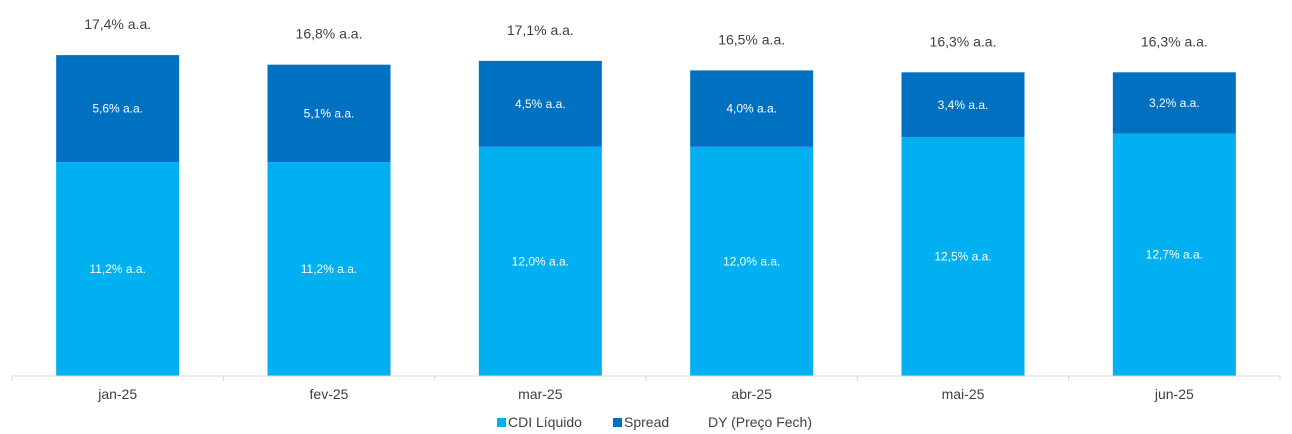 The width and height of the screenshot is (1292, 434). I want to click on data-label-spread: 4,5% a.a., so click(540, 104).